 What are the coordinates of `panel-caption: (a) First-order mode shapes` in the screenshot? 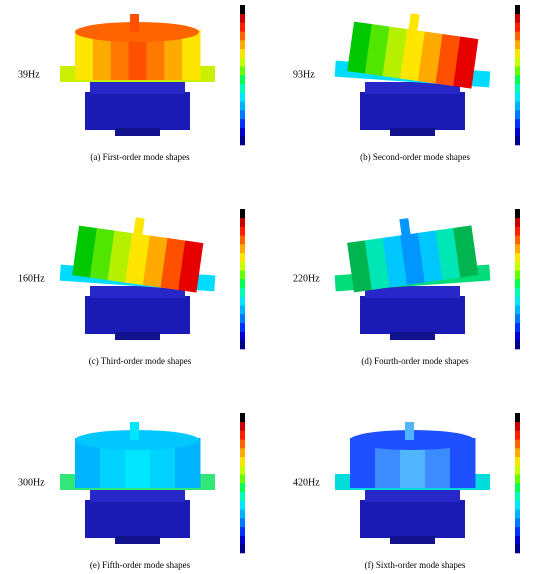 It's located at (140, 157).